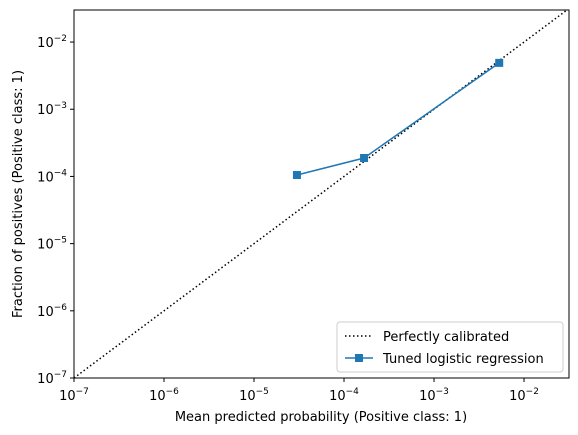 This screenshot has width=578, height=435. I want to click on x-tick-label: 10⁻⁵, so click(254, 395).